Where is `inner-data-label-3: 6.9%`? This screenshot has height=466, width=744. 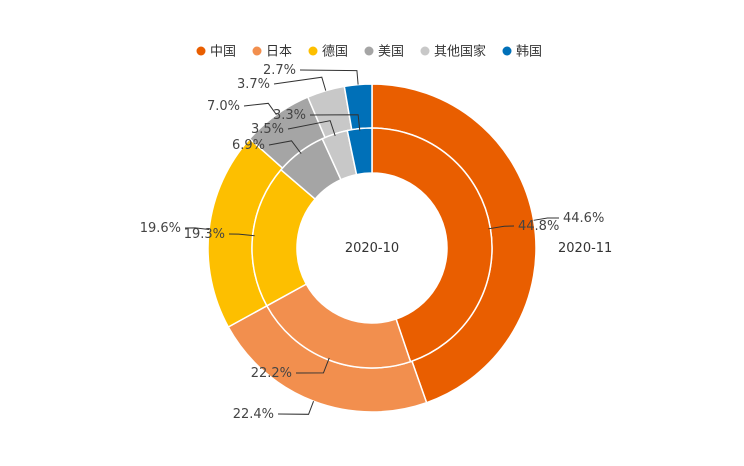 inner-data-label-3: 6.9% is located at coordinates (248, 145).